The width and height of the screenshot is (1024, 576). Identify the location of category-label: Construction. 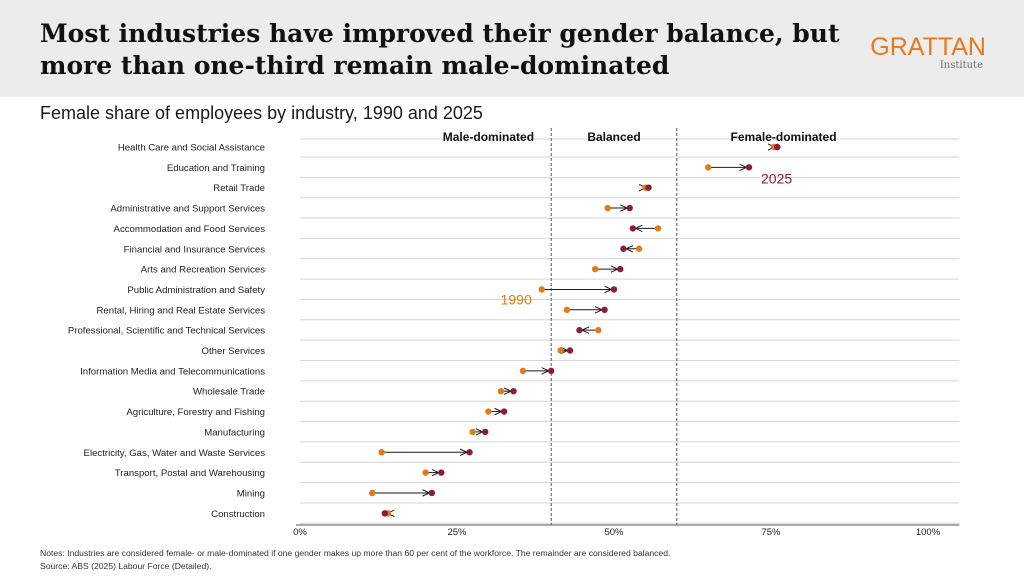
(238, 514).